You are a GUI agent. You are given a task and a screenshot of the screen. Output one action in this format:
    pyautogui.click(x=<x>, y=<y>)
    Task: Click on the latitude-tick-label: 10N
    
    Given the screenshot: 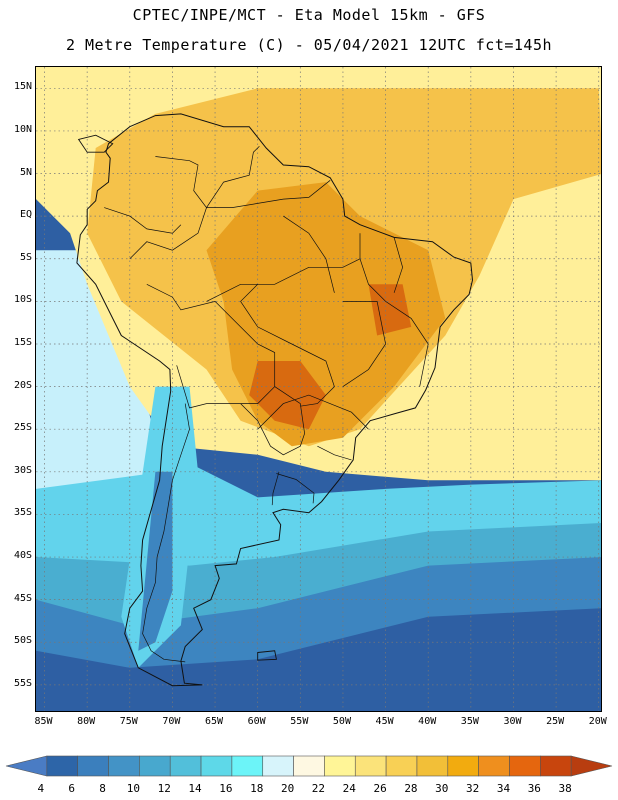 What is the action you would take?
    pyautogui.click(x=22, y=129)
    